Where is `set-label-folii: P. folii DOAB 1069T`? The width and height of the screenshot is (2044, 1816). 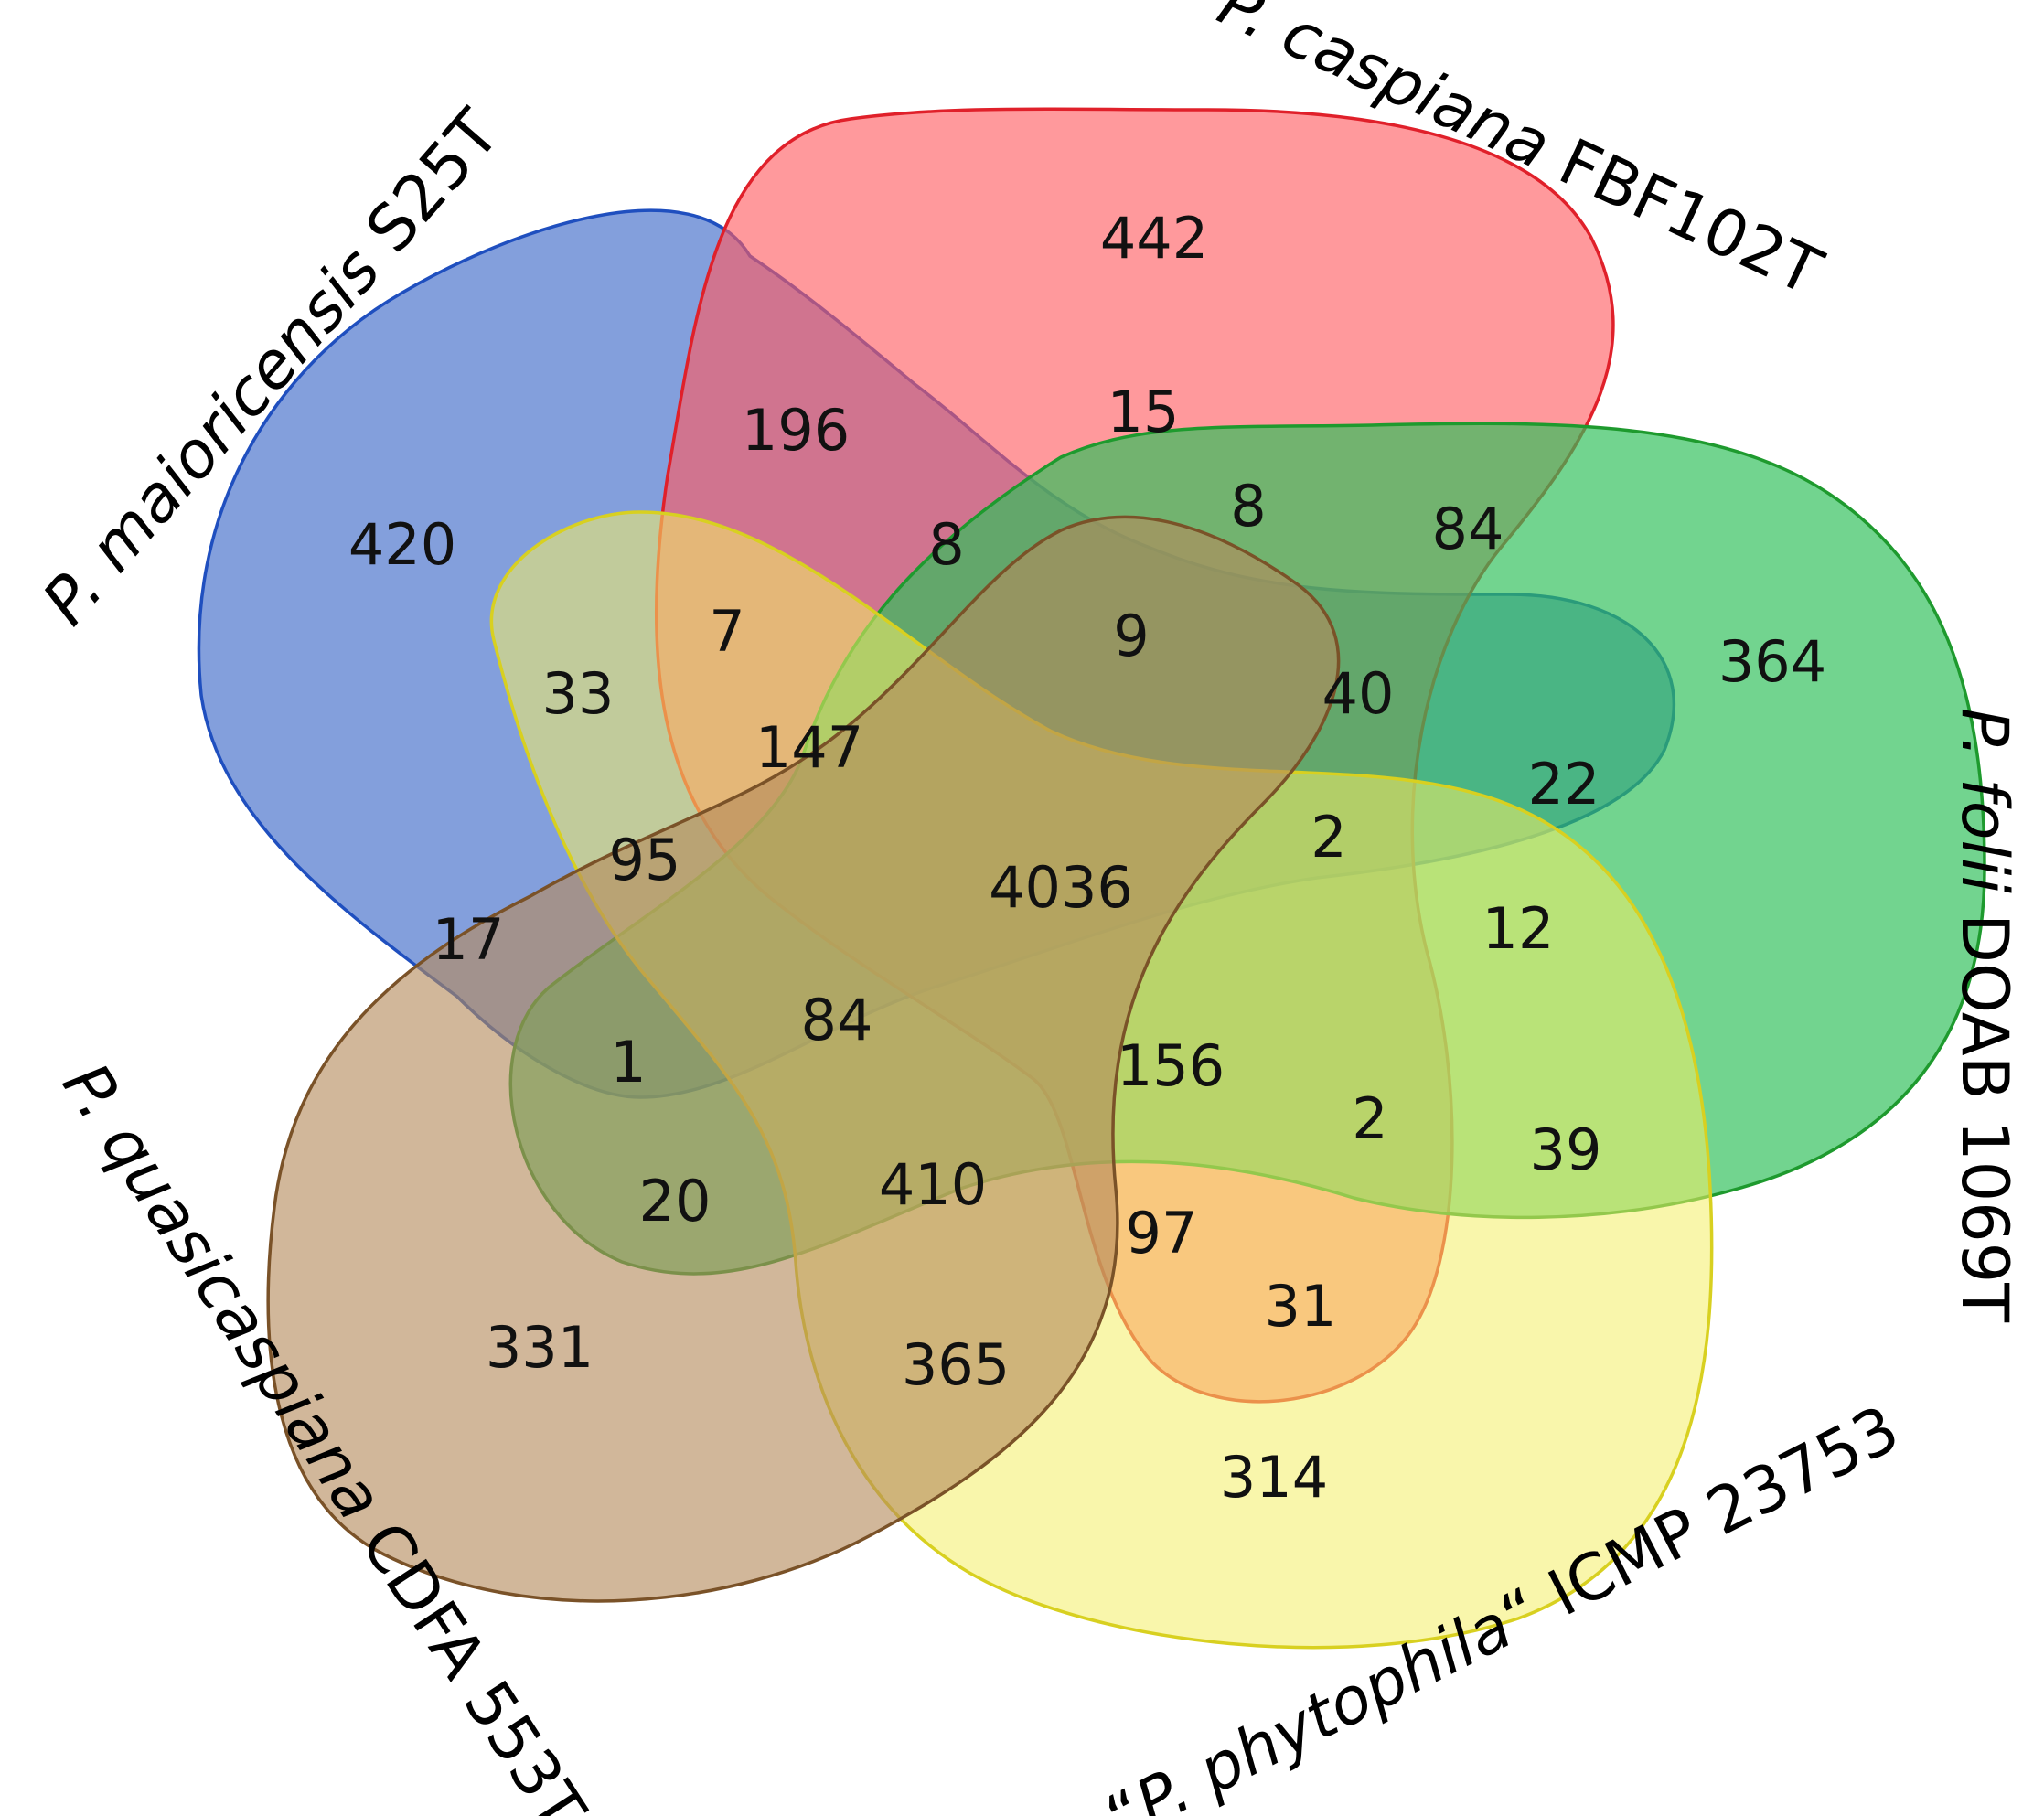
set-label-folii: P. folii DOAB 1069T is located at coordinates (1984, 1015).